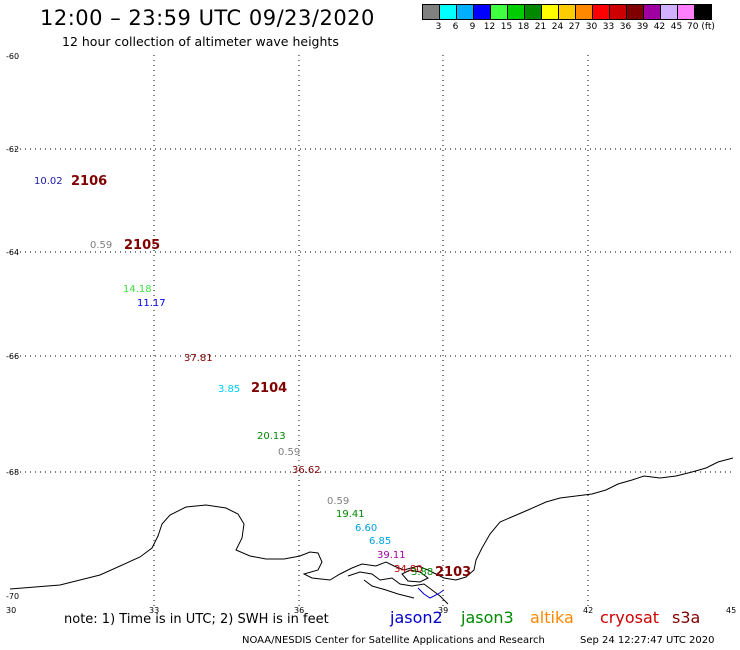 The width and height of the screenshot is (740, 650). What do you see at coordinates (642, 27) in the screenshot?
I see `color-scale-tick-label: 39` at bounding box center [642, 27].